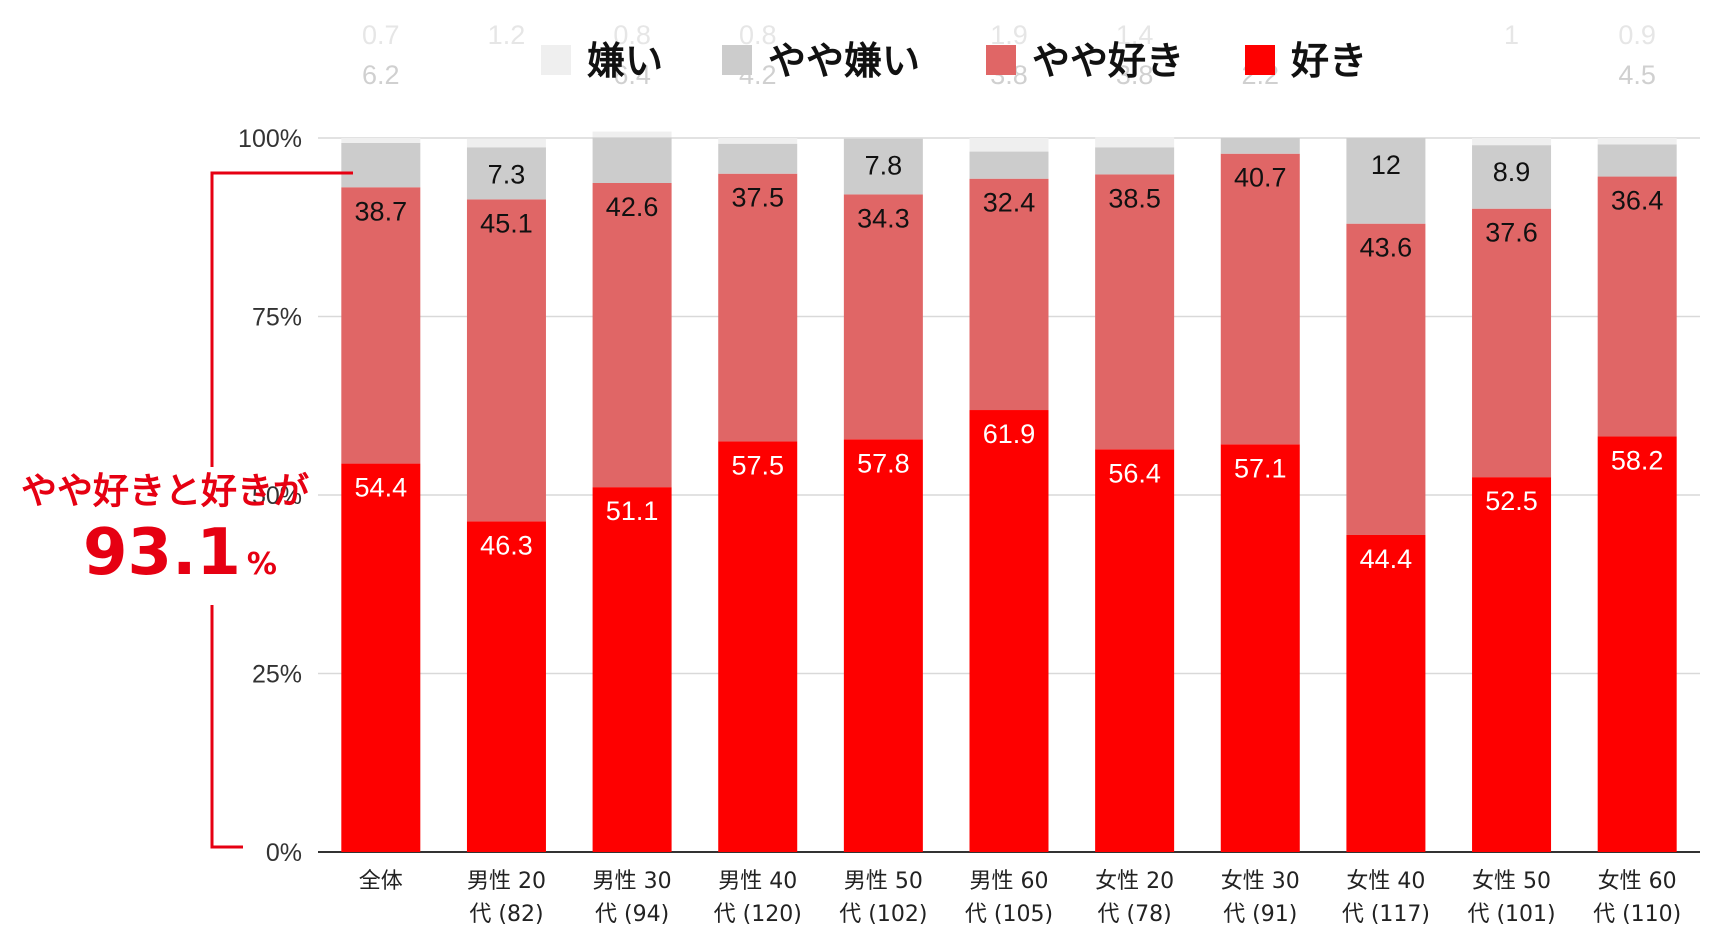  Describe the element at coordinates (632, 914) in the screenshot. I see `x-category-label: 代 (94)` at that location.